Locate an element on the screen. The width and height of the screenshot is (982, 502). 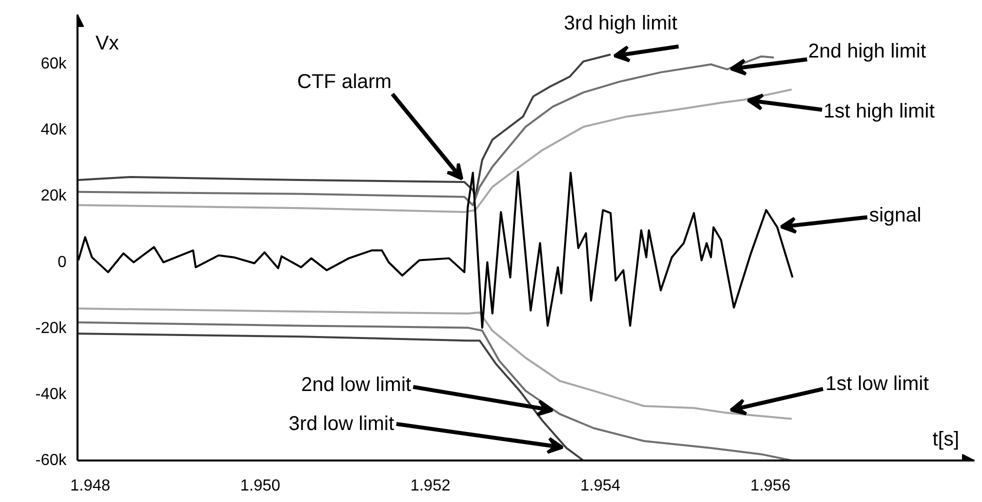
y-axis-title: Vx is located at coordinates (107, 43).